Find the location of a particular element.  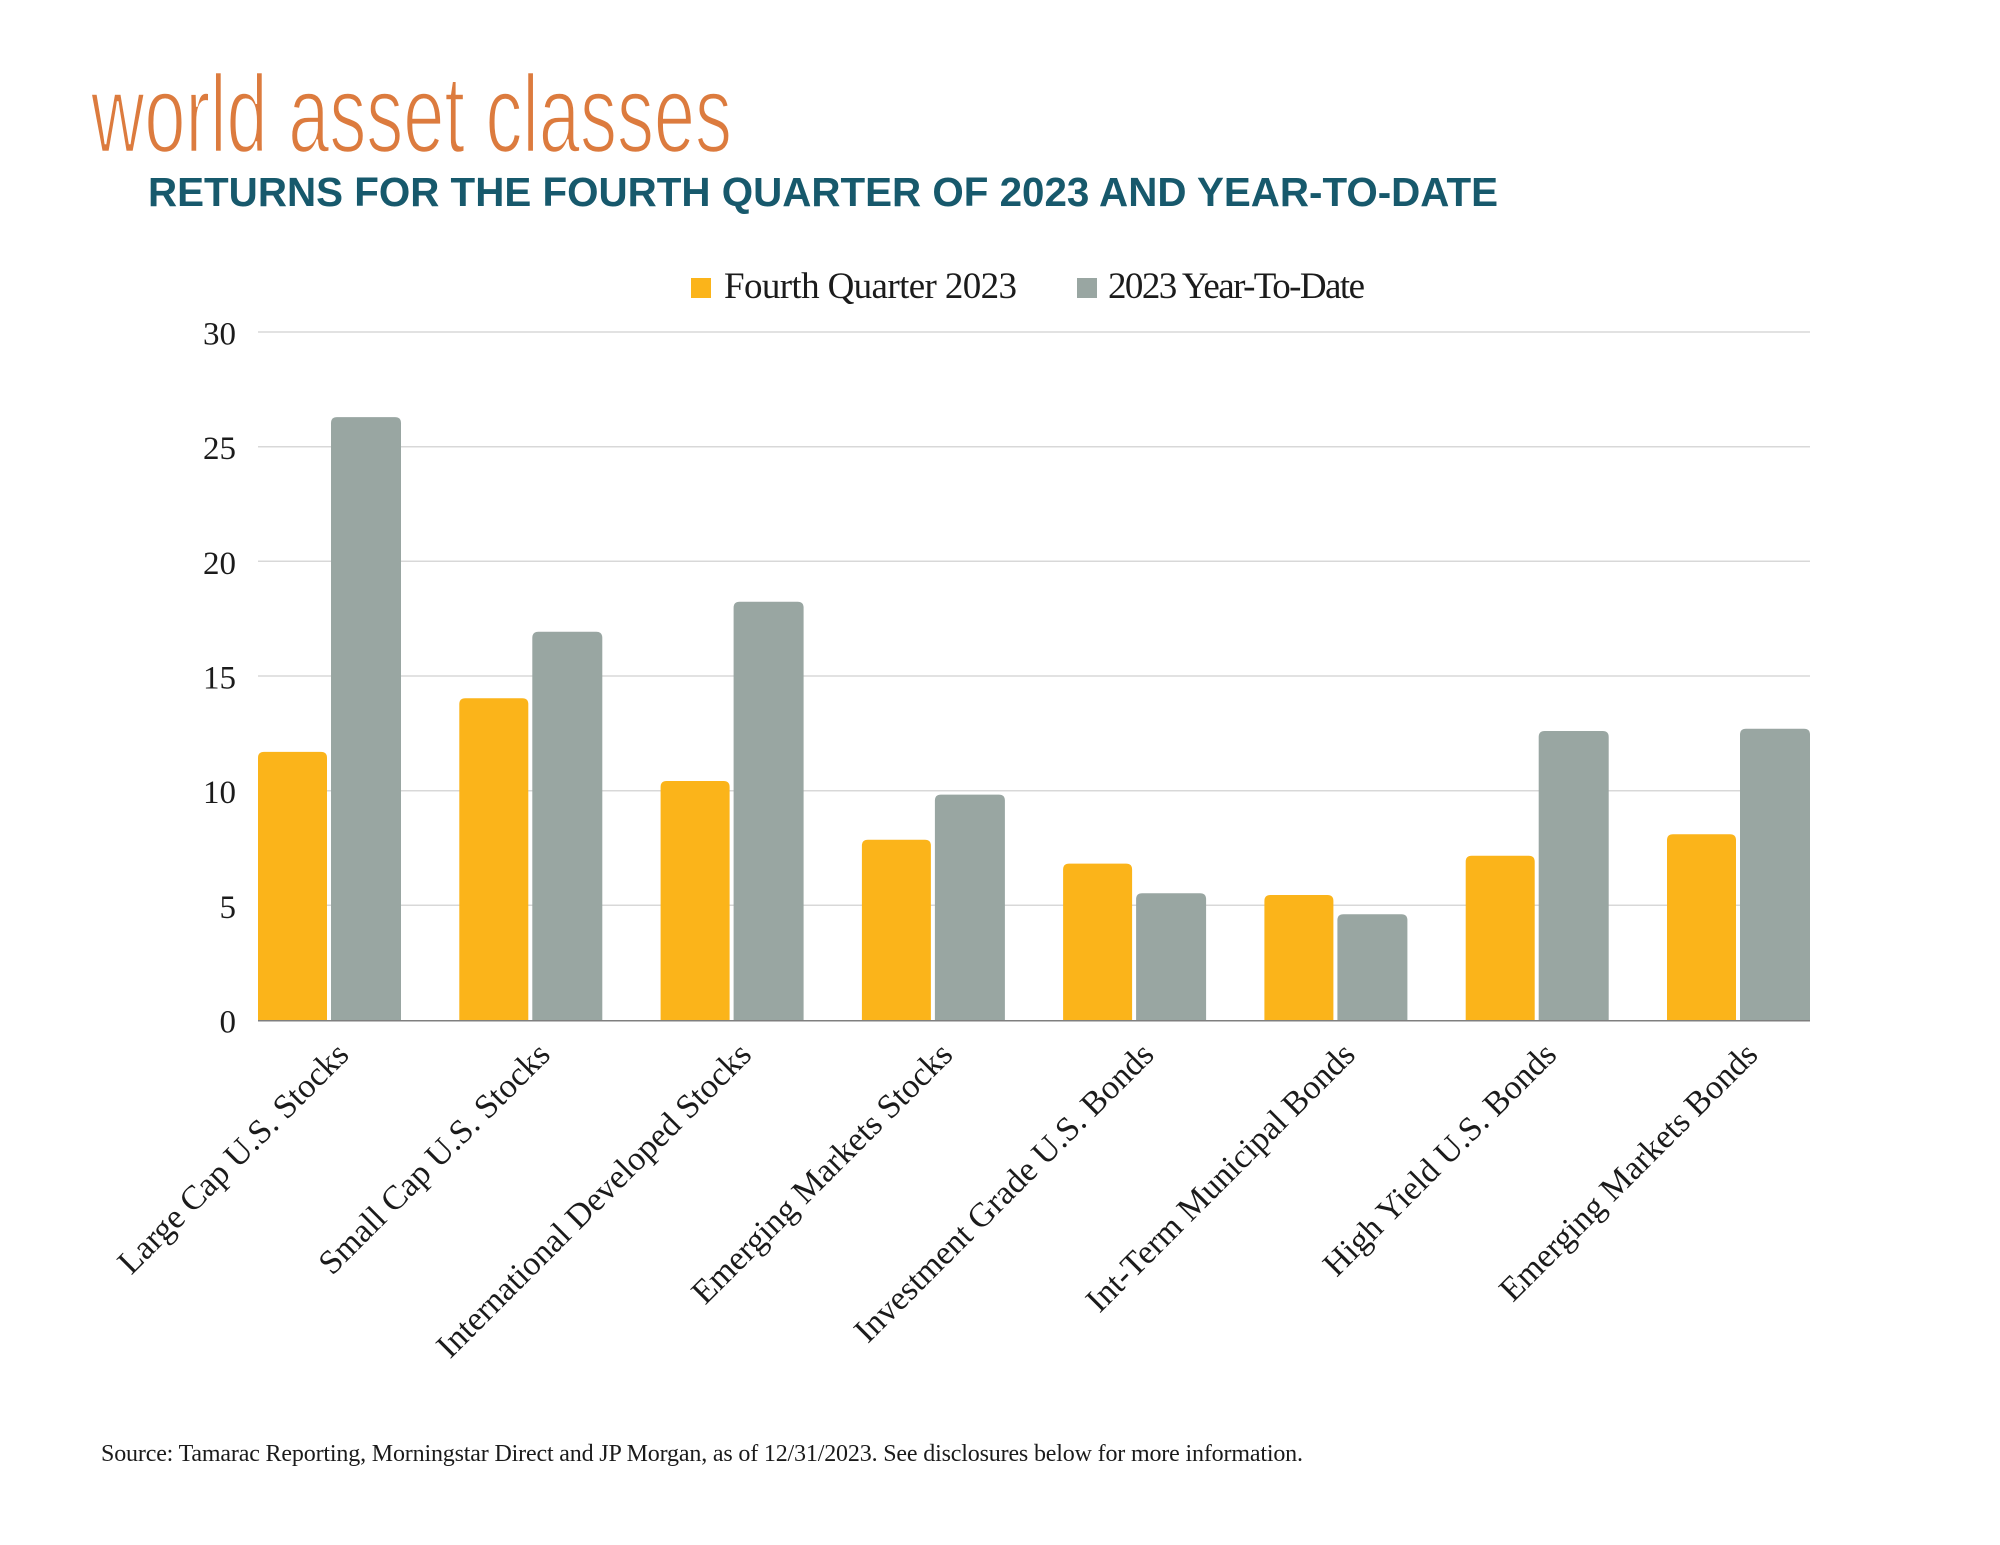

svg-text: Large Cap U.S. Stocks is located at coordinates (233, 1158).